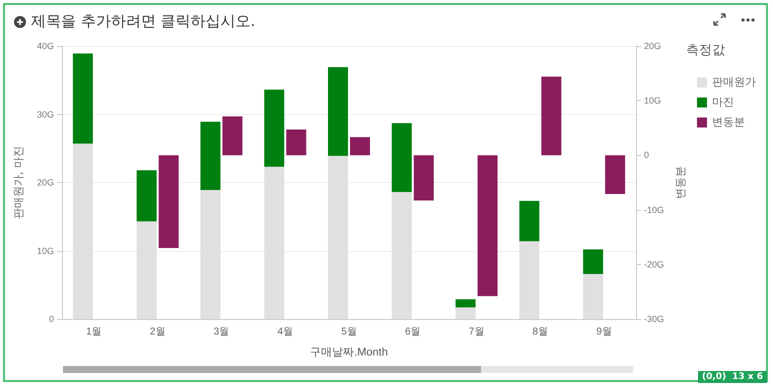 This screenshot has height=387, width=773. What do you see at coordinates (143, 21) in the screenshot?
I see `chart-title: 제목을 추가하려면 클릭하십시오.` at bounding box center [143, 21].